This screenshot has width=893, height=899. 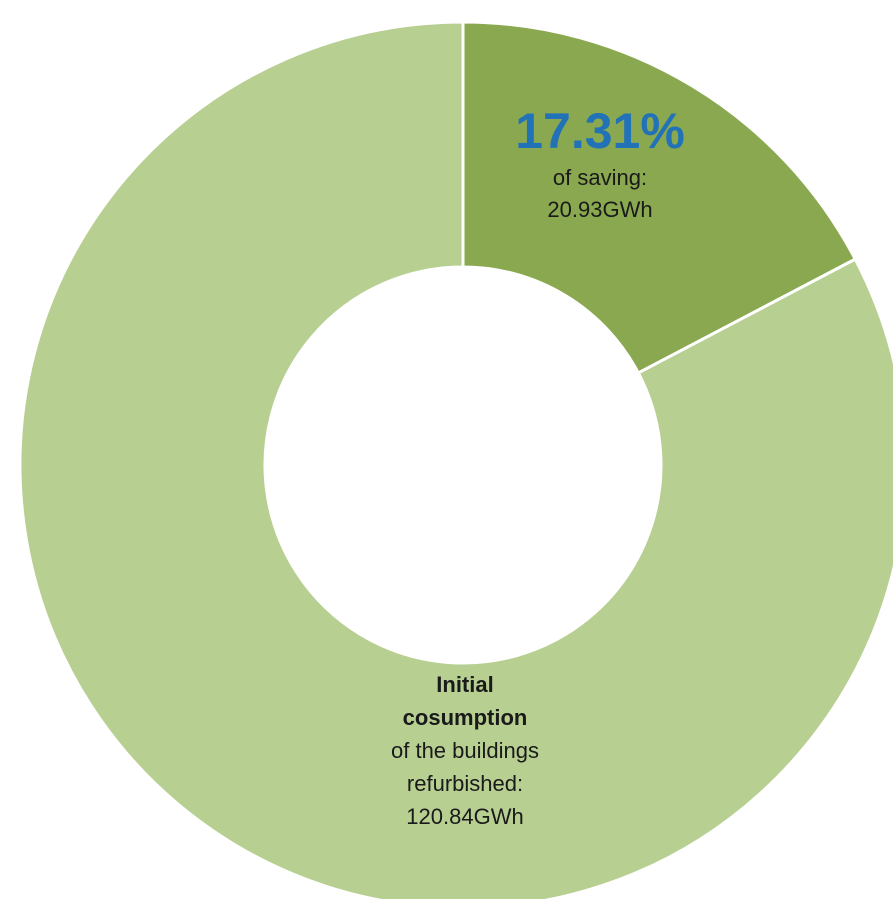 What do you see at coordinates (465, 717) in the screenshot?
I see `total-label-line2: cosumption` at bounding box center [465, 717].